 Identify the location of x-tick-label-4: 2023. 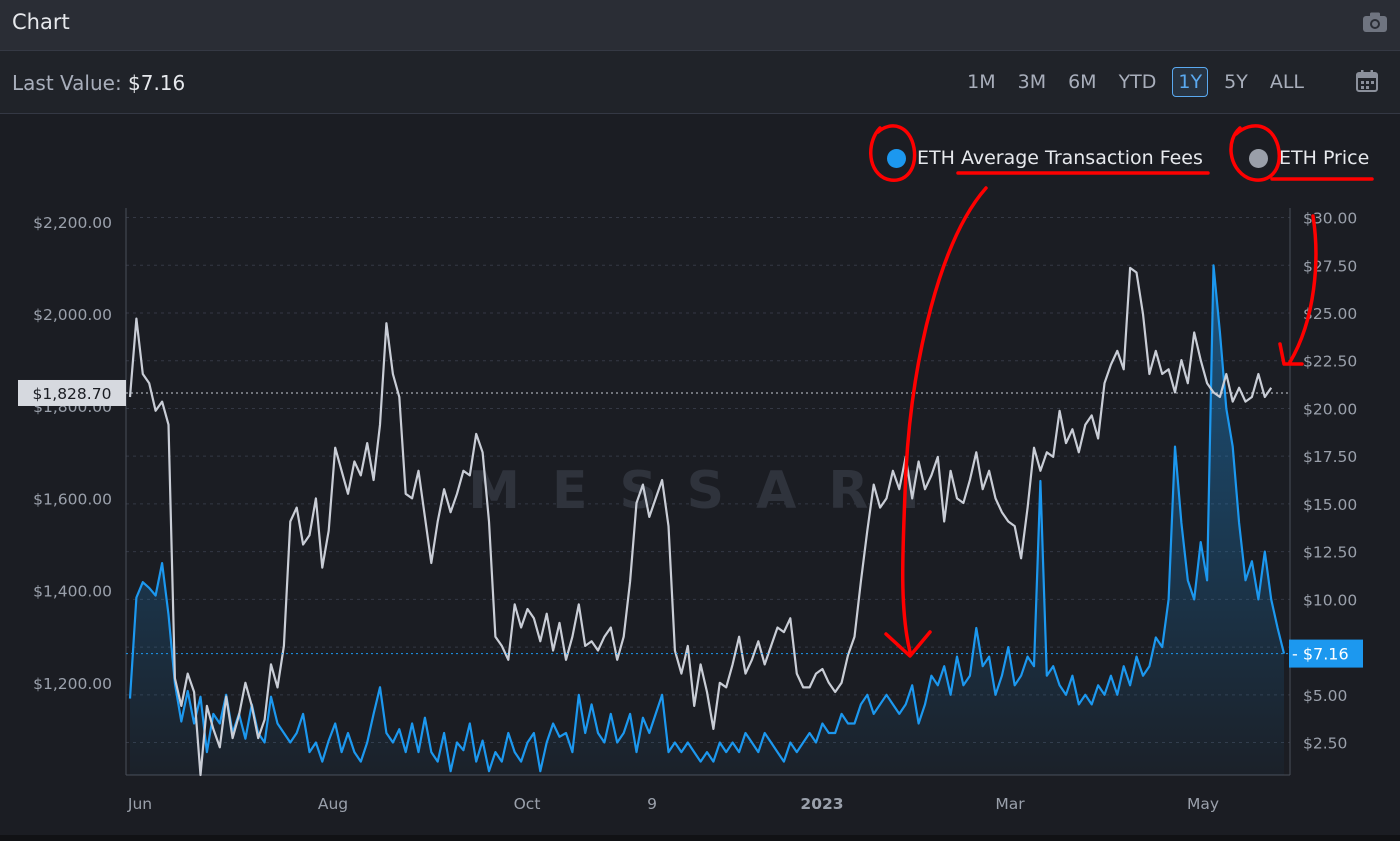
(821, 804).